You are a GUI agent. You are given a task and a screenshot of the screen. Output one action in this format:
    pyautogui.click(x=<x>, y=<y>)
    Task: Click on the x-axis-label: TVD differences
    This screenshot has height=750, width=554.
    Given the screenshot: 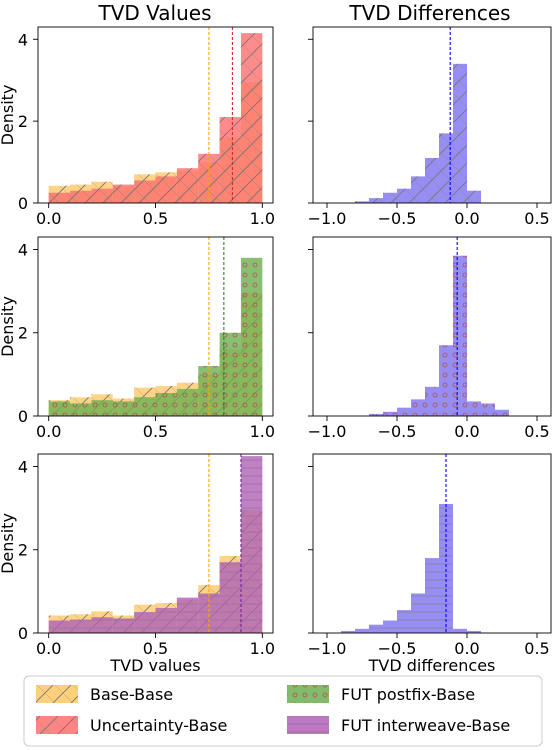 What is the action you would take?
    pyautogui.click(x=432, y=665)
    